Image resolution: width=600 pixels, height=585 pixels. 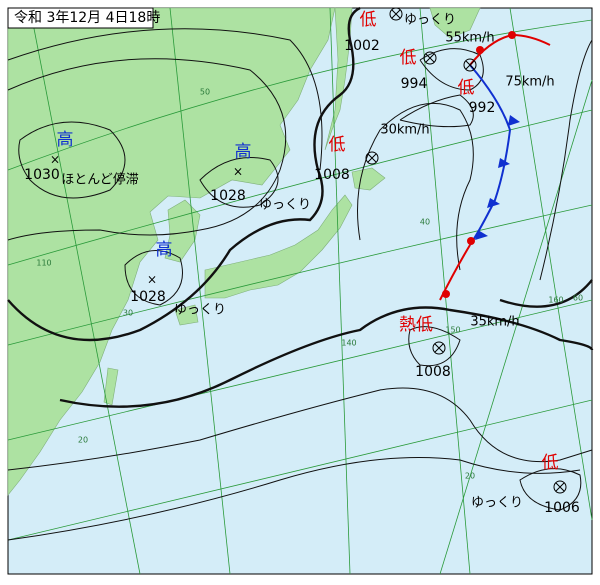 What do you see at coordinates (87, 18) in the screenshot?
I see `map-title: 令和 3年12月 4日18時` at bounding box center [87, 18].